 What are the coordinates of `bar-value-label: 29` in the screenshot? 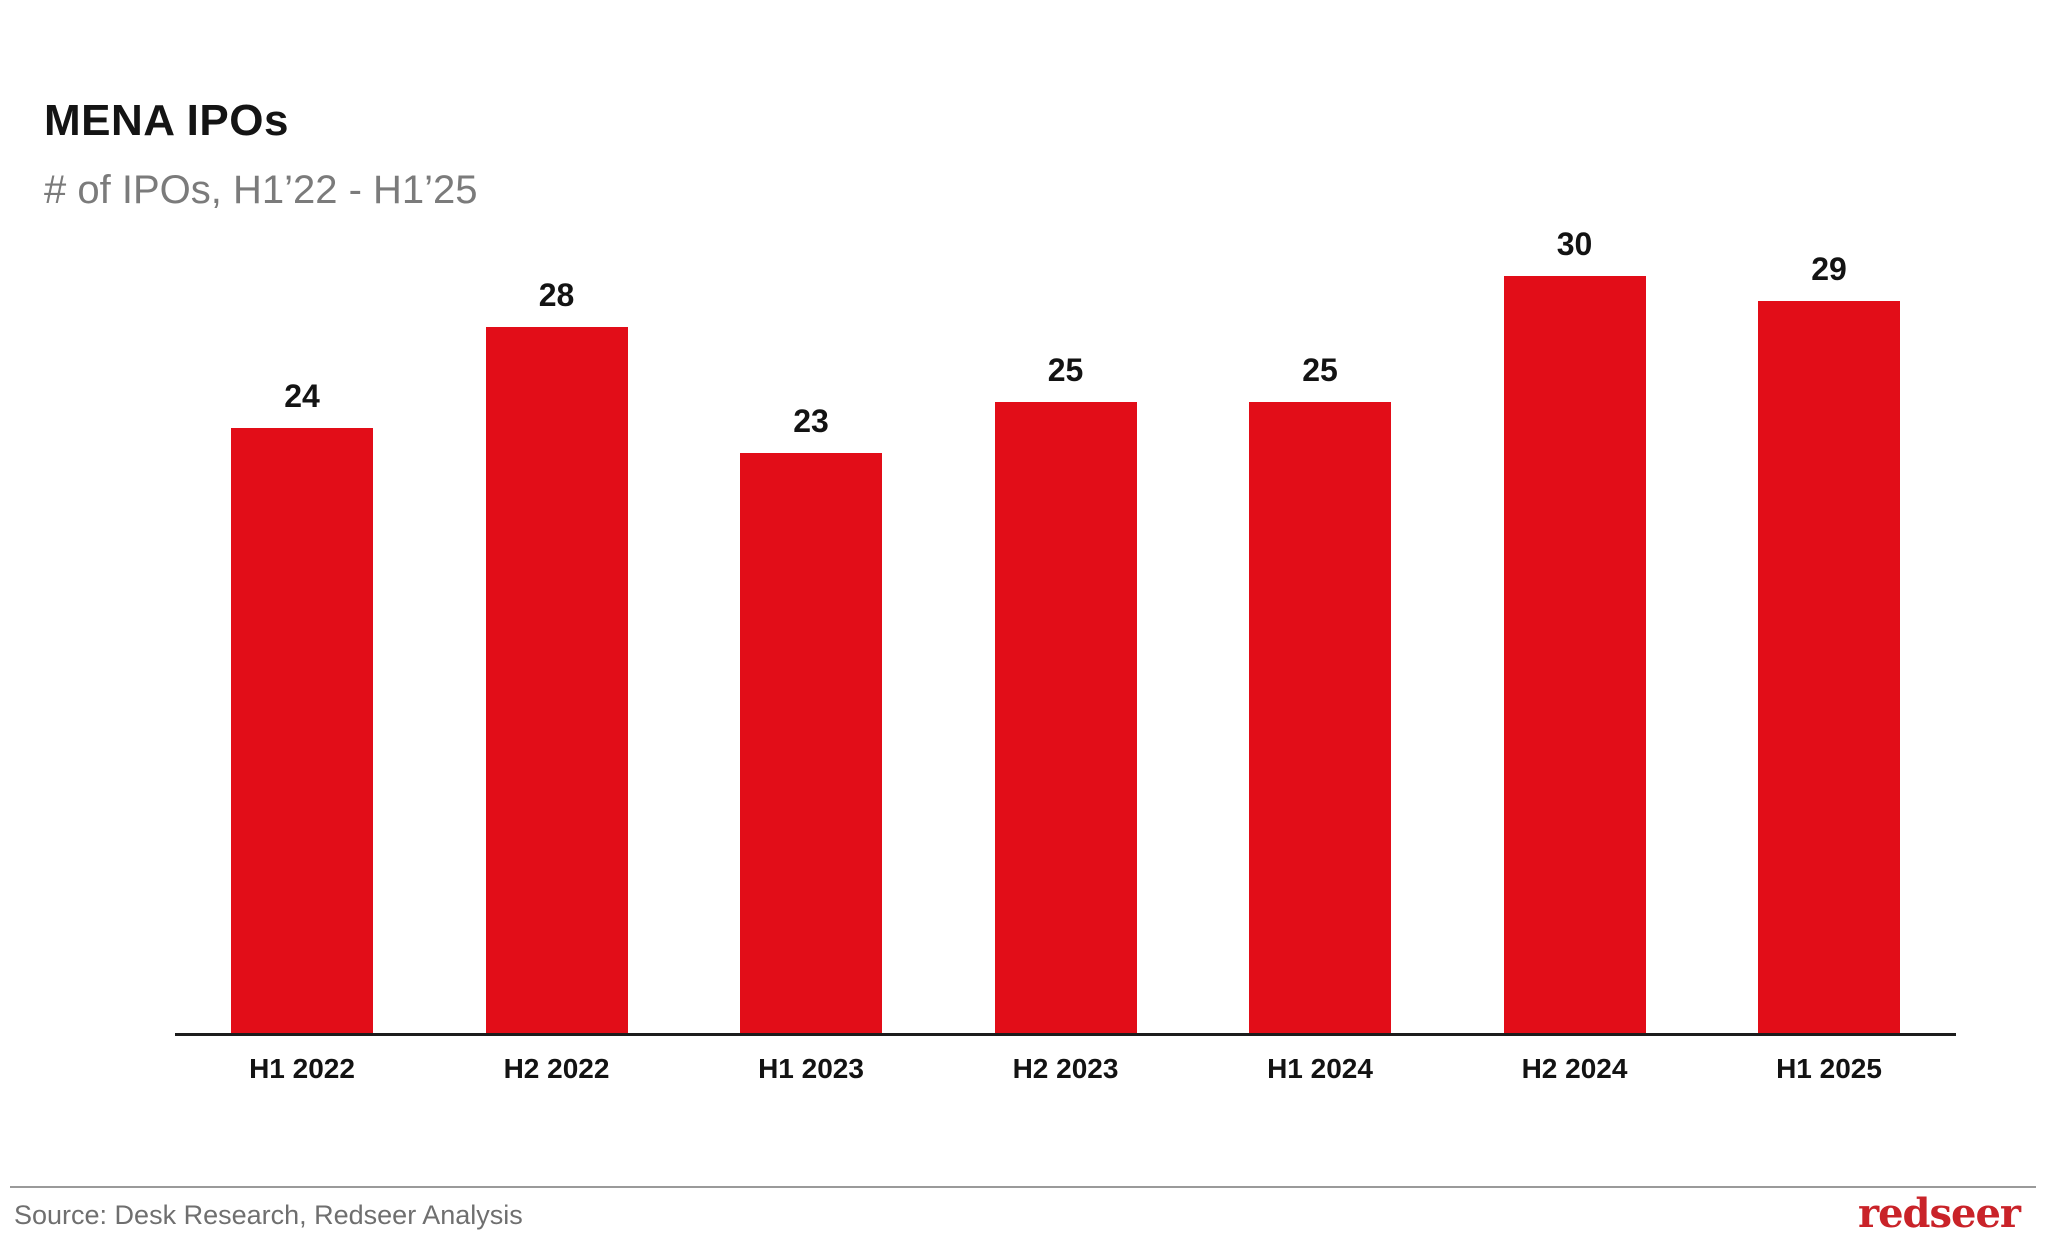 It's located at (1829, 269).